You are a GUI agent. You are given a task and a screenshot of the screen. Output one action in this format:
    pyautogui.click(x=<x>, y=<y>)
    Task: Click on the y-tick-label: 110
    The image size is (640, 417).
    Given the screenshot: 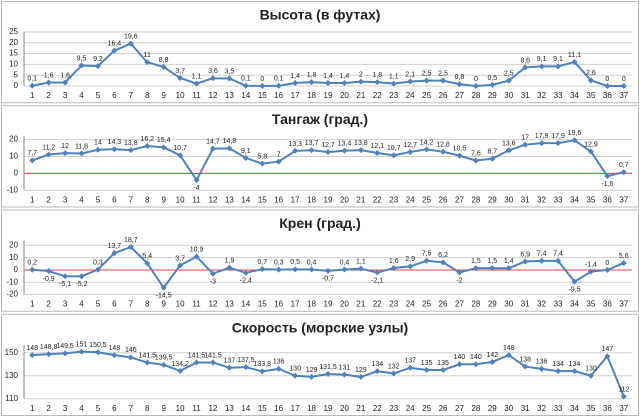 What is the action you would take?
    pyautogui.click(x=11, y=398)
    